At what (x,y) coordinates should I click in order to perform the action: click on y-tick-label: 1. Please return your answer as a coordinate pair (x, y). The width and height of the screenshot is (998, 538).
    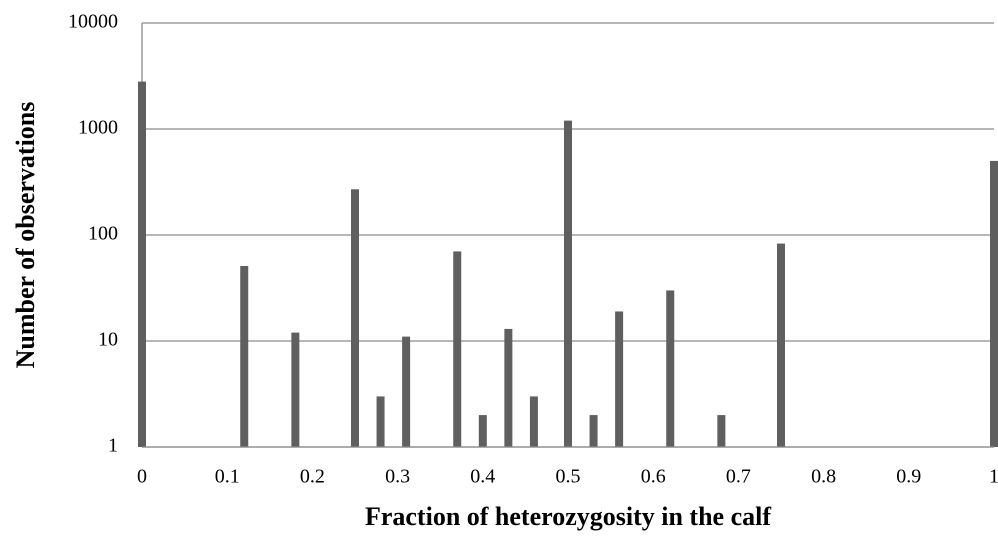
    Looking at the image, I should click on (113, 446).